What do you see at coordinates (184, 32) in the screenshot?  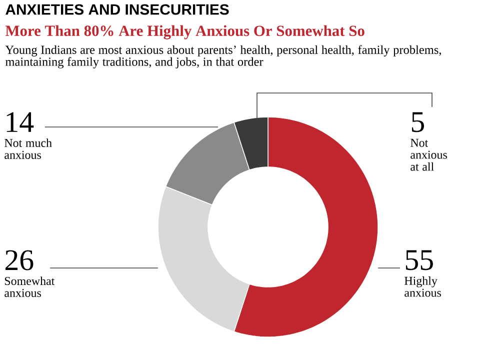 I see `chart-subtitle: More Than 80% Are Highly Anxious Or Somewhat So` at bounding box center [184, 32].